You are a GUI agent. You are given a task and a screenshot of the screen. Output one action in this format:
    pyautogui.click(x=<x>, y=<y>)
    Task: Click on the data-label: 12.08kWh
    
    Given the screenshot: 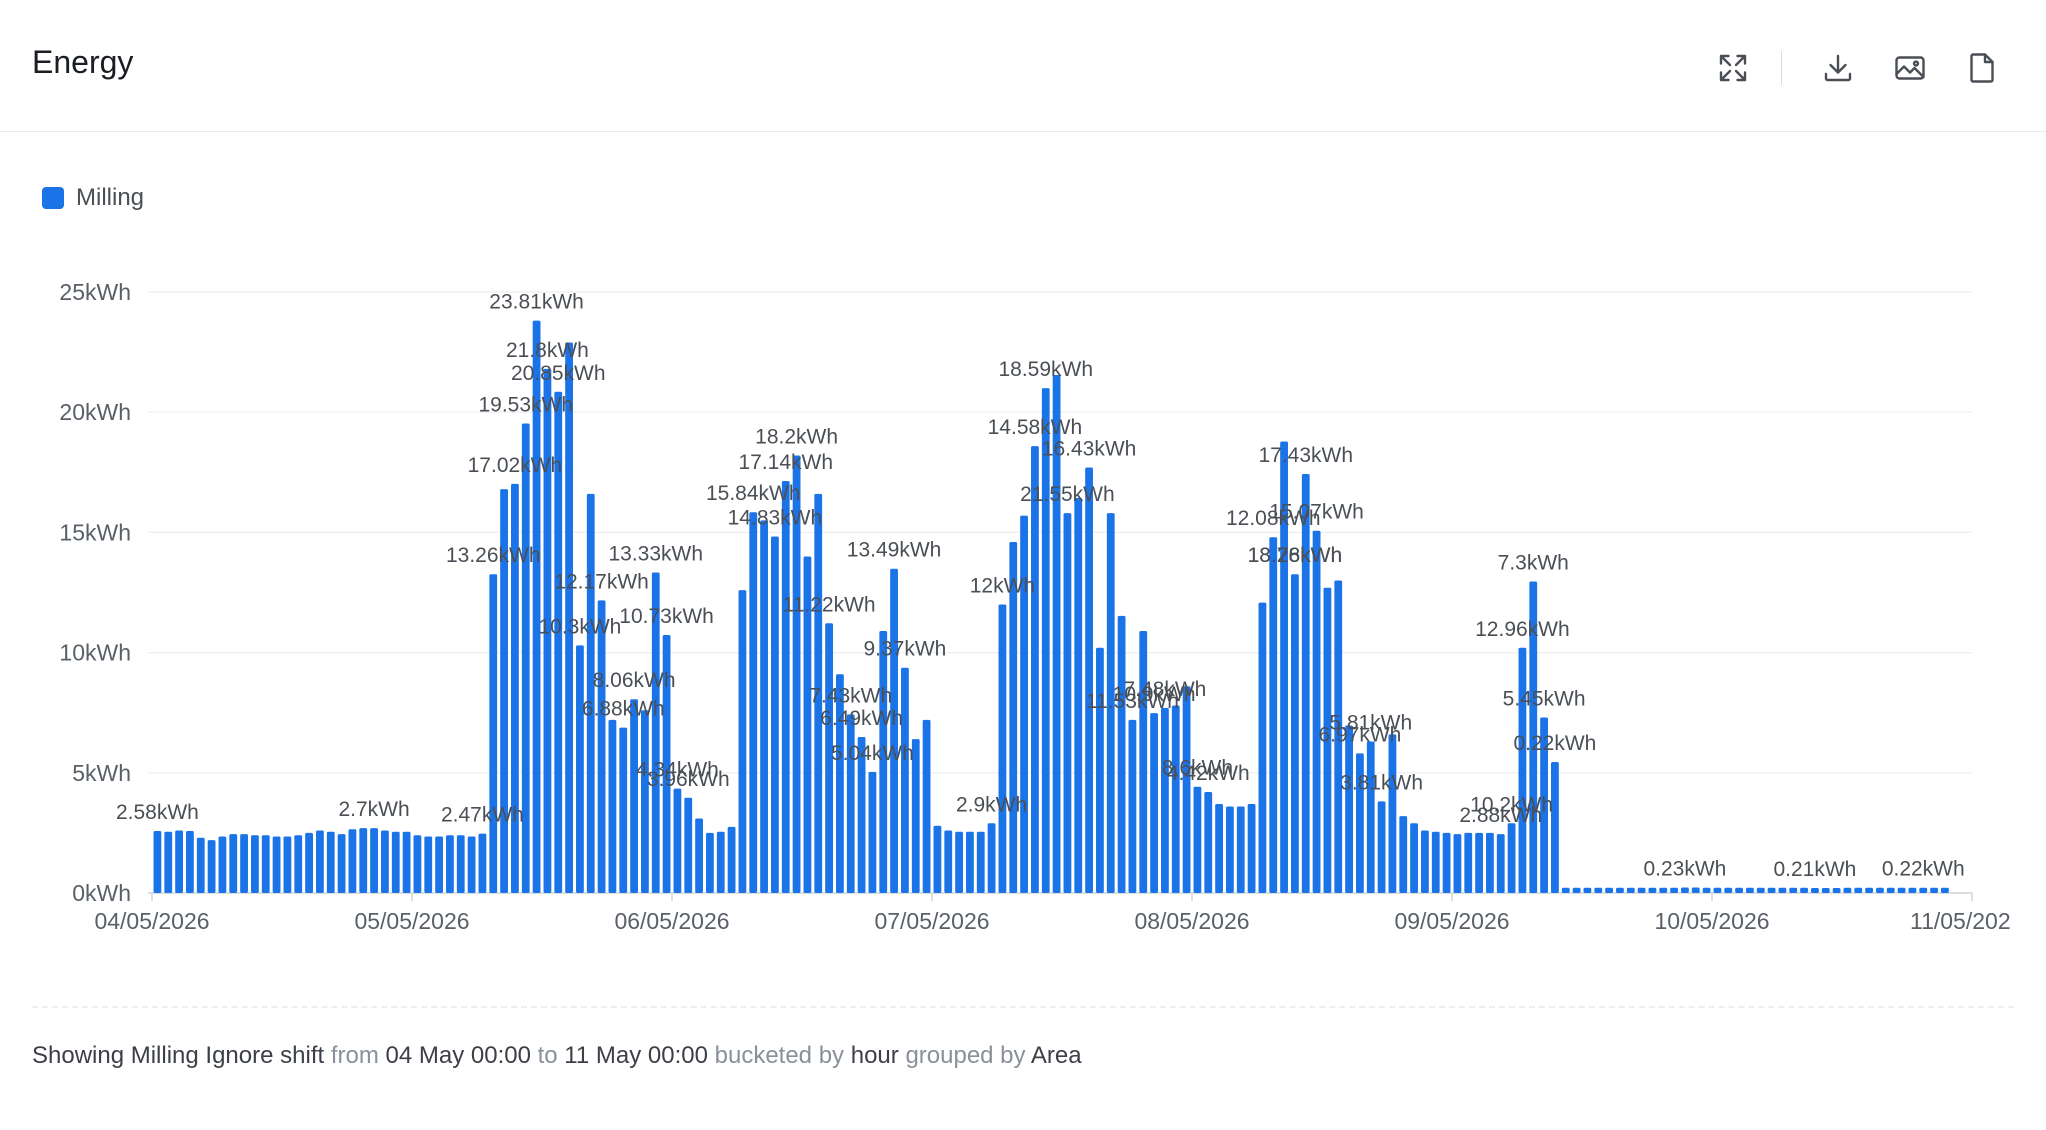 What is the action you would take?
    pyautogui.click(x=1273, y=518)
    